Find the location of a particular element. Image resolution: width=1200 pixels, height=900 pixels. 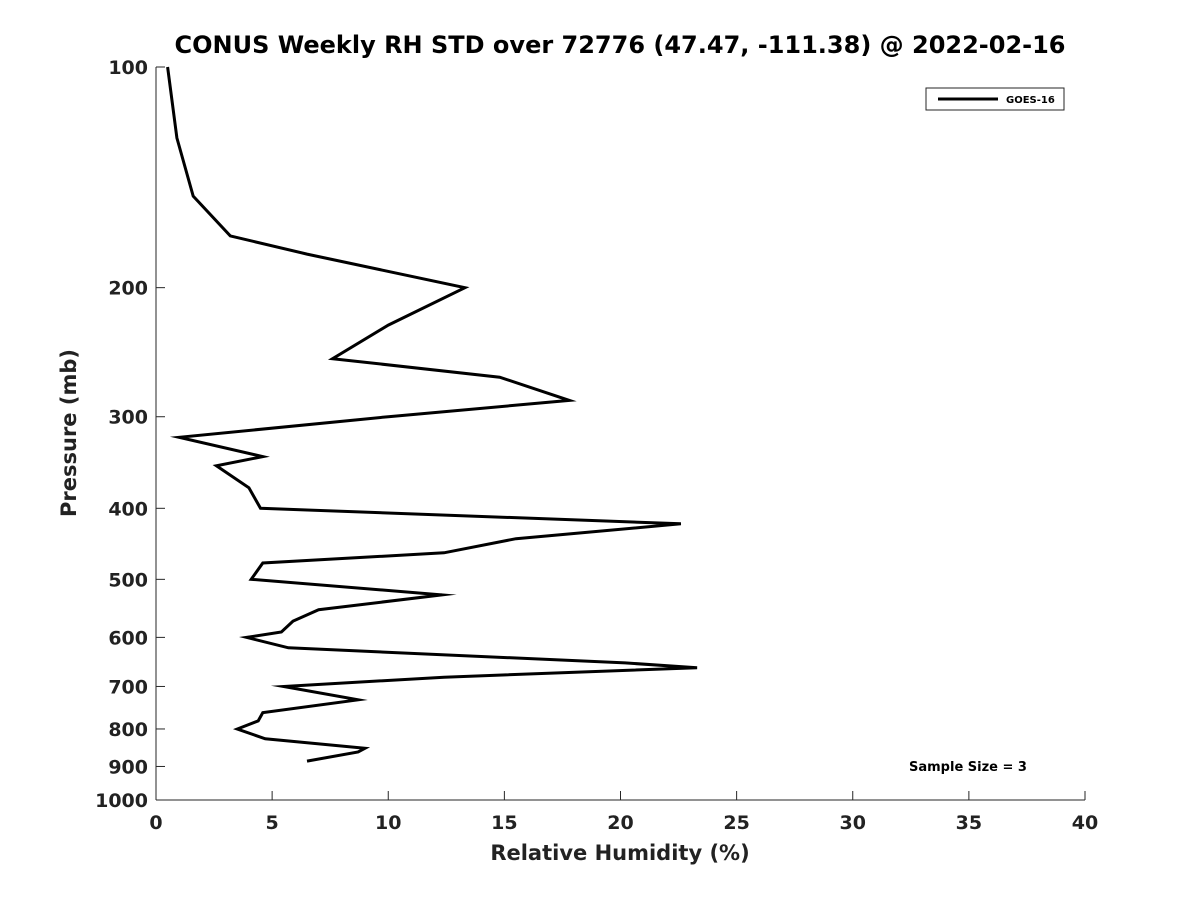

x-axis-ticks: 0 5 10 15 20 25 30 35 40 is located at coordinates (623, 812).